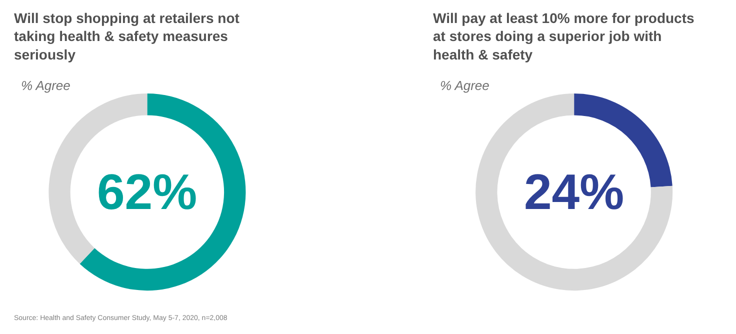  Describe the element at coordinates (563, 36) in the screenshot. I see `chart-title: Will pay at least 10% more for products at stores doing a superior job with health & safety` at that location.